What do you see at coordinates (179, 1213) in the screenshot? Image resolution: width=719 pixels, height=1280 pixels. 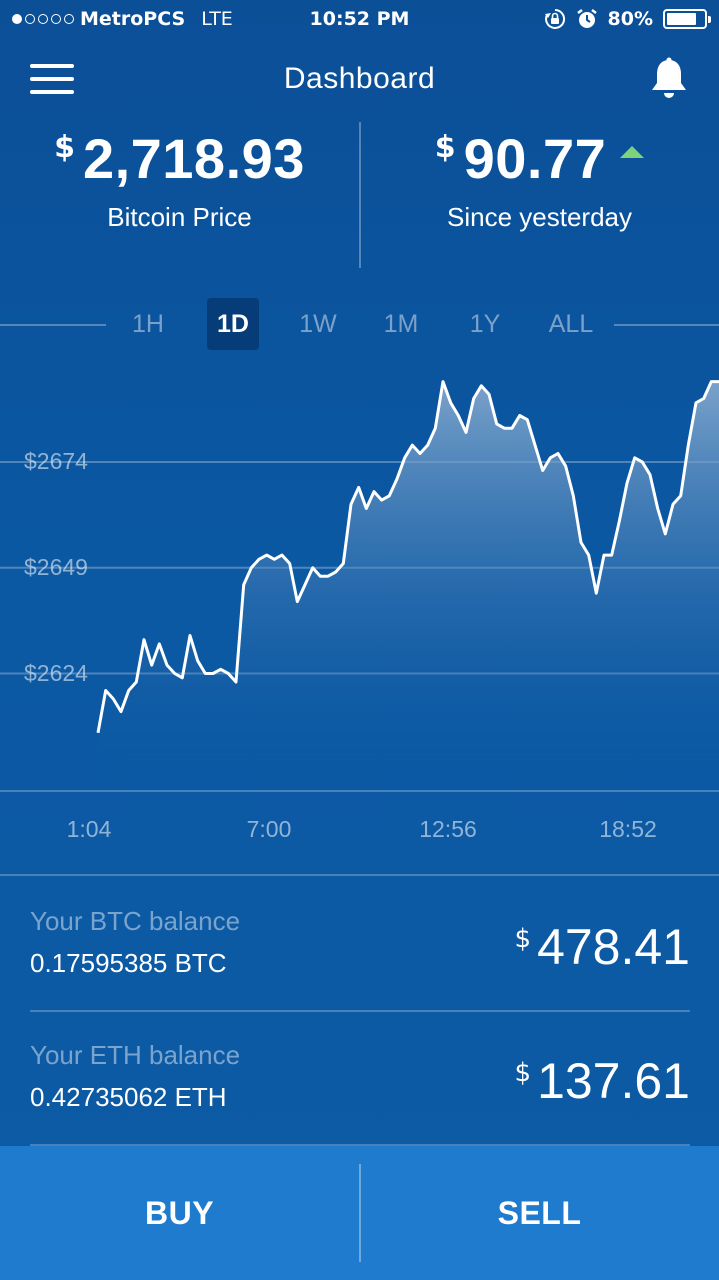 I see `buy-button: BUY` at bounding box center [179, 1213].